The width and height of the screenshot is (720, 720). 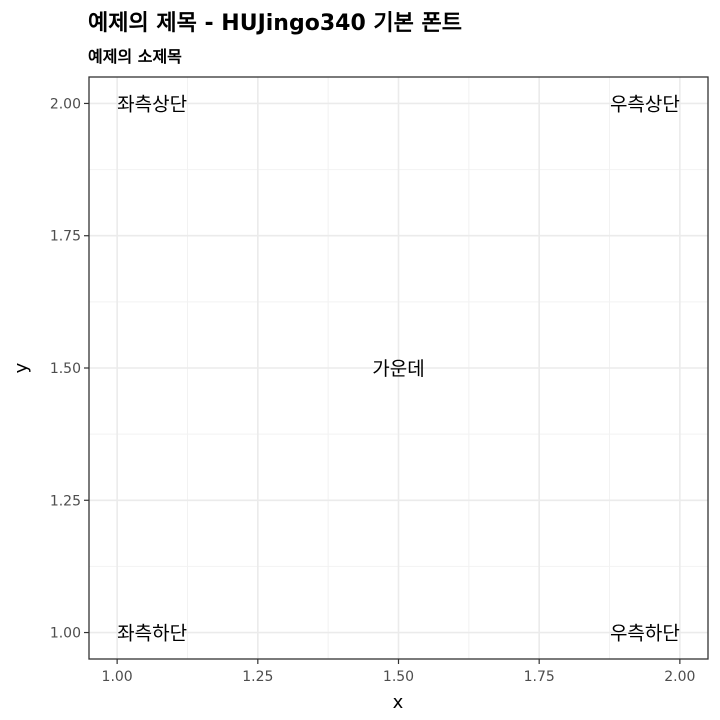 I want to click on point-label: 좌측하단, so click(x=152, y=634).